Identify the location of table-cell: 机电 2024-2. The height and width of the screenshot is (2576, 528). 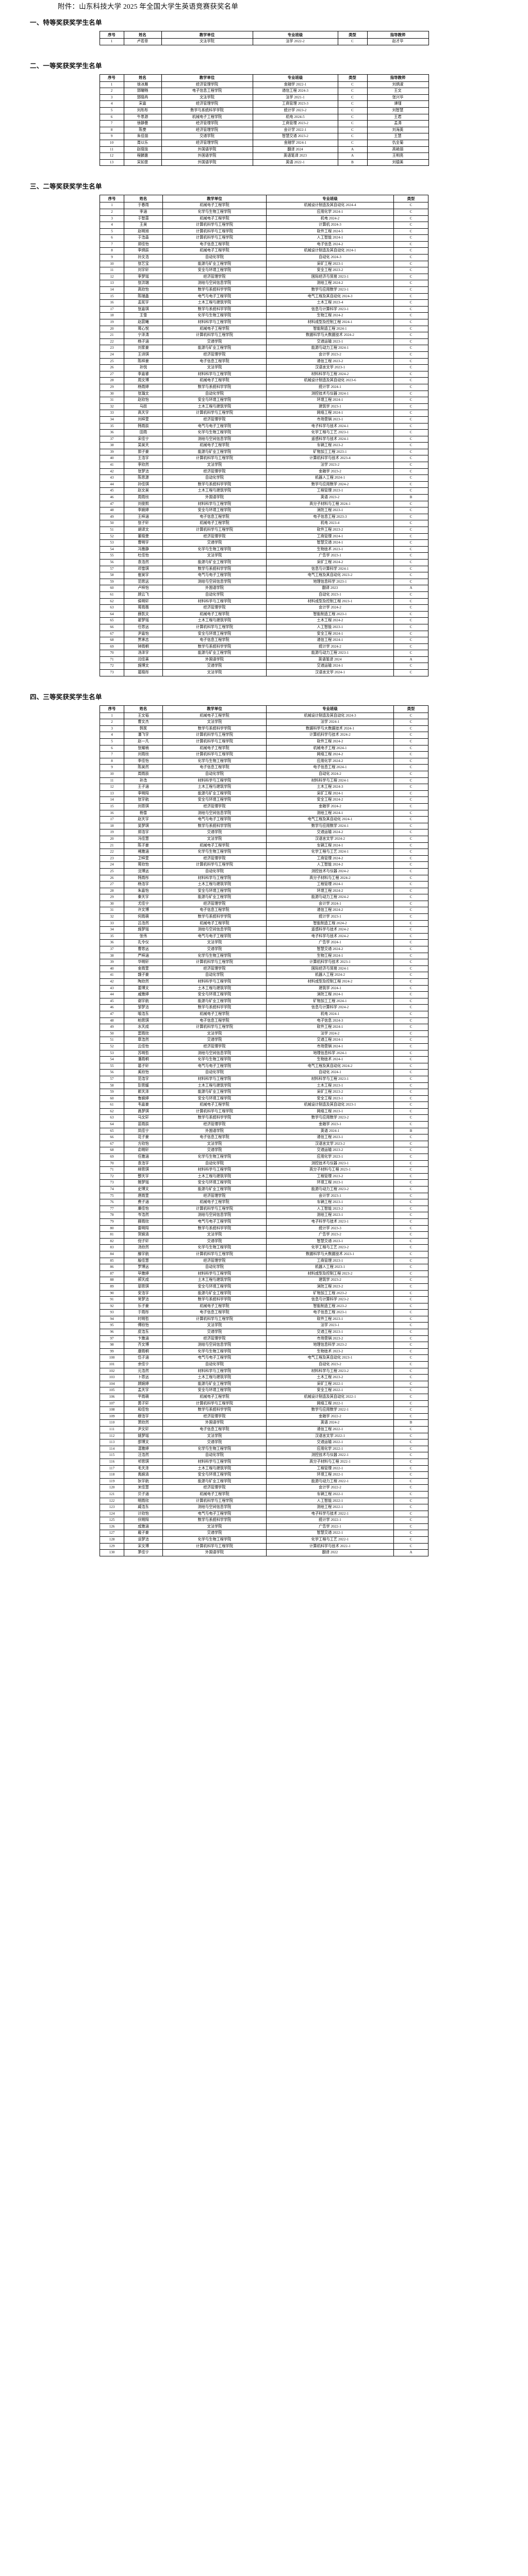
(330, 219).